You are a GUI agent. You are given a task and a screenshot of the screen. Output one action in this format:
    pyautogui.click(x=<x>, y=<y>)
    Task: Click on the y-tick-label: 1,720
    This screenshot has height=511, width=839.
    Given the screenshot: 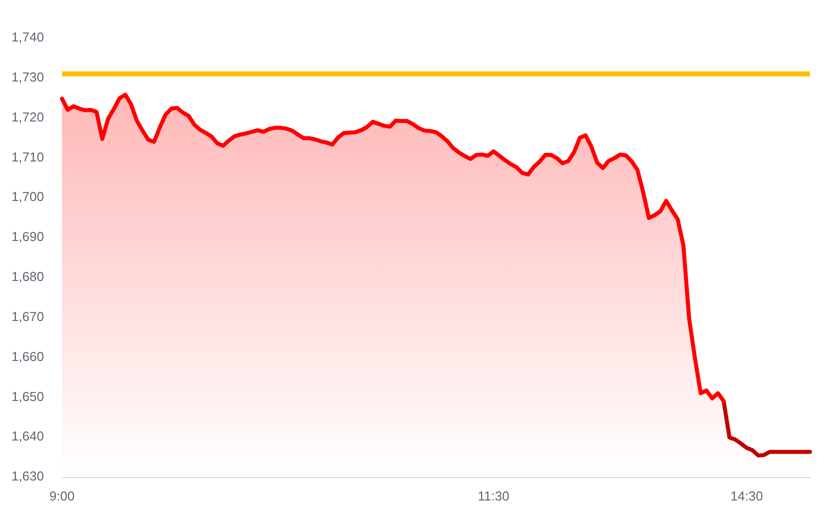 What is the action you would take?
    pyautogui.click(x=27, y=116)
    